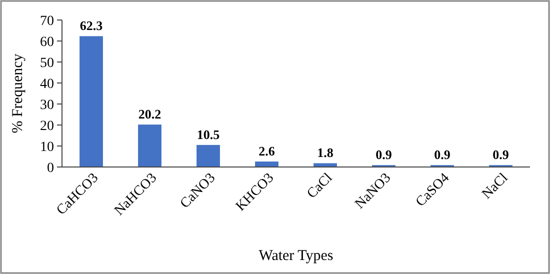  What do you see at coordinates (325, 152) in the screenshot?
I see `data-label: 1.8` at bounding box center [325, 152].